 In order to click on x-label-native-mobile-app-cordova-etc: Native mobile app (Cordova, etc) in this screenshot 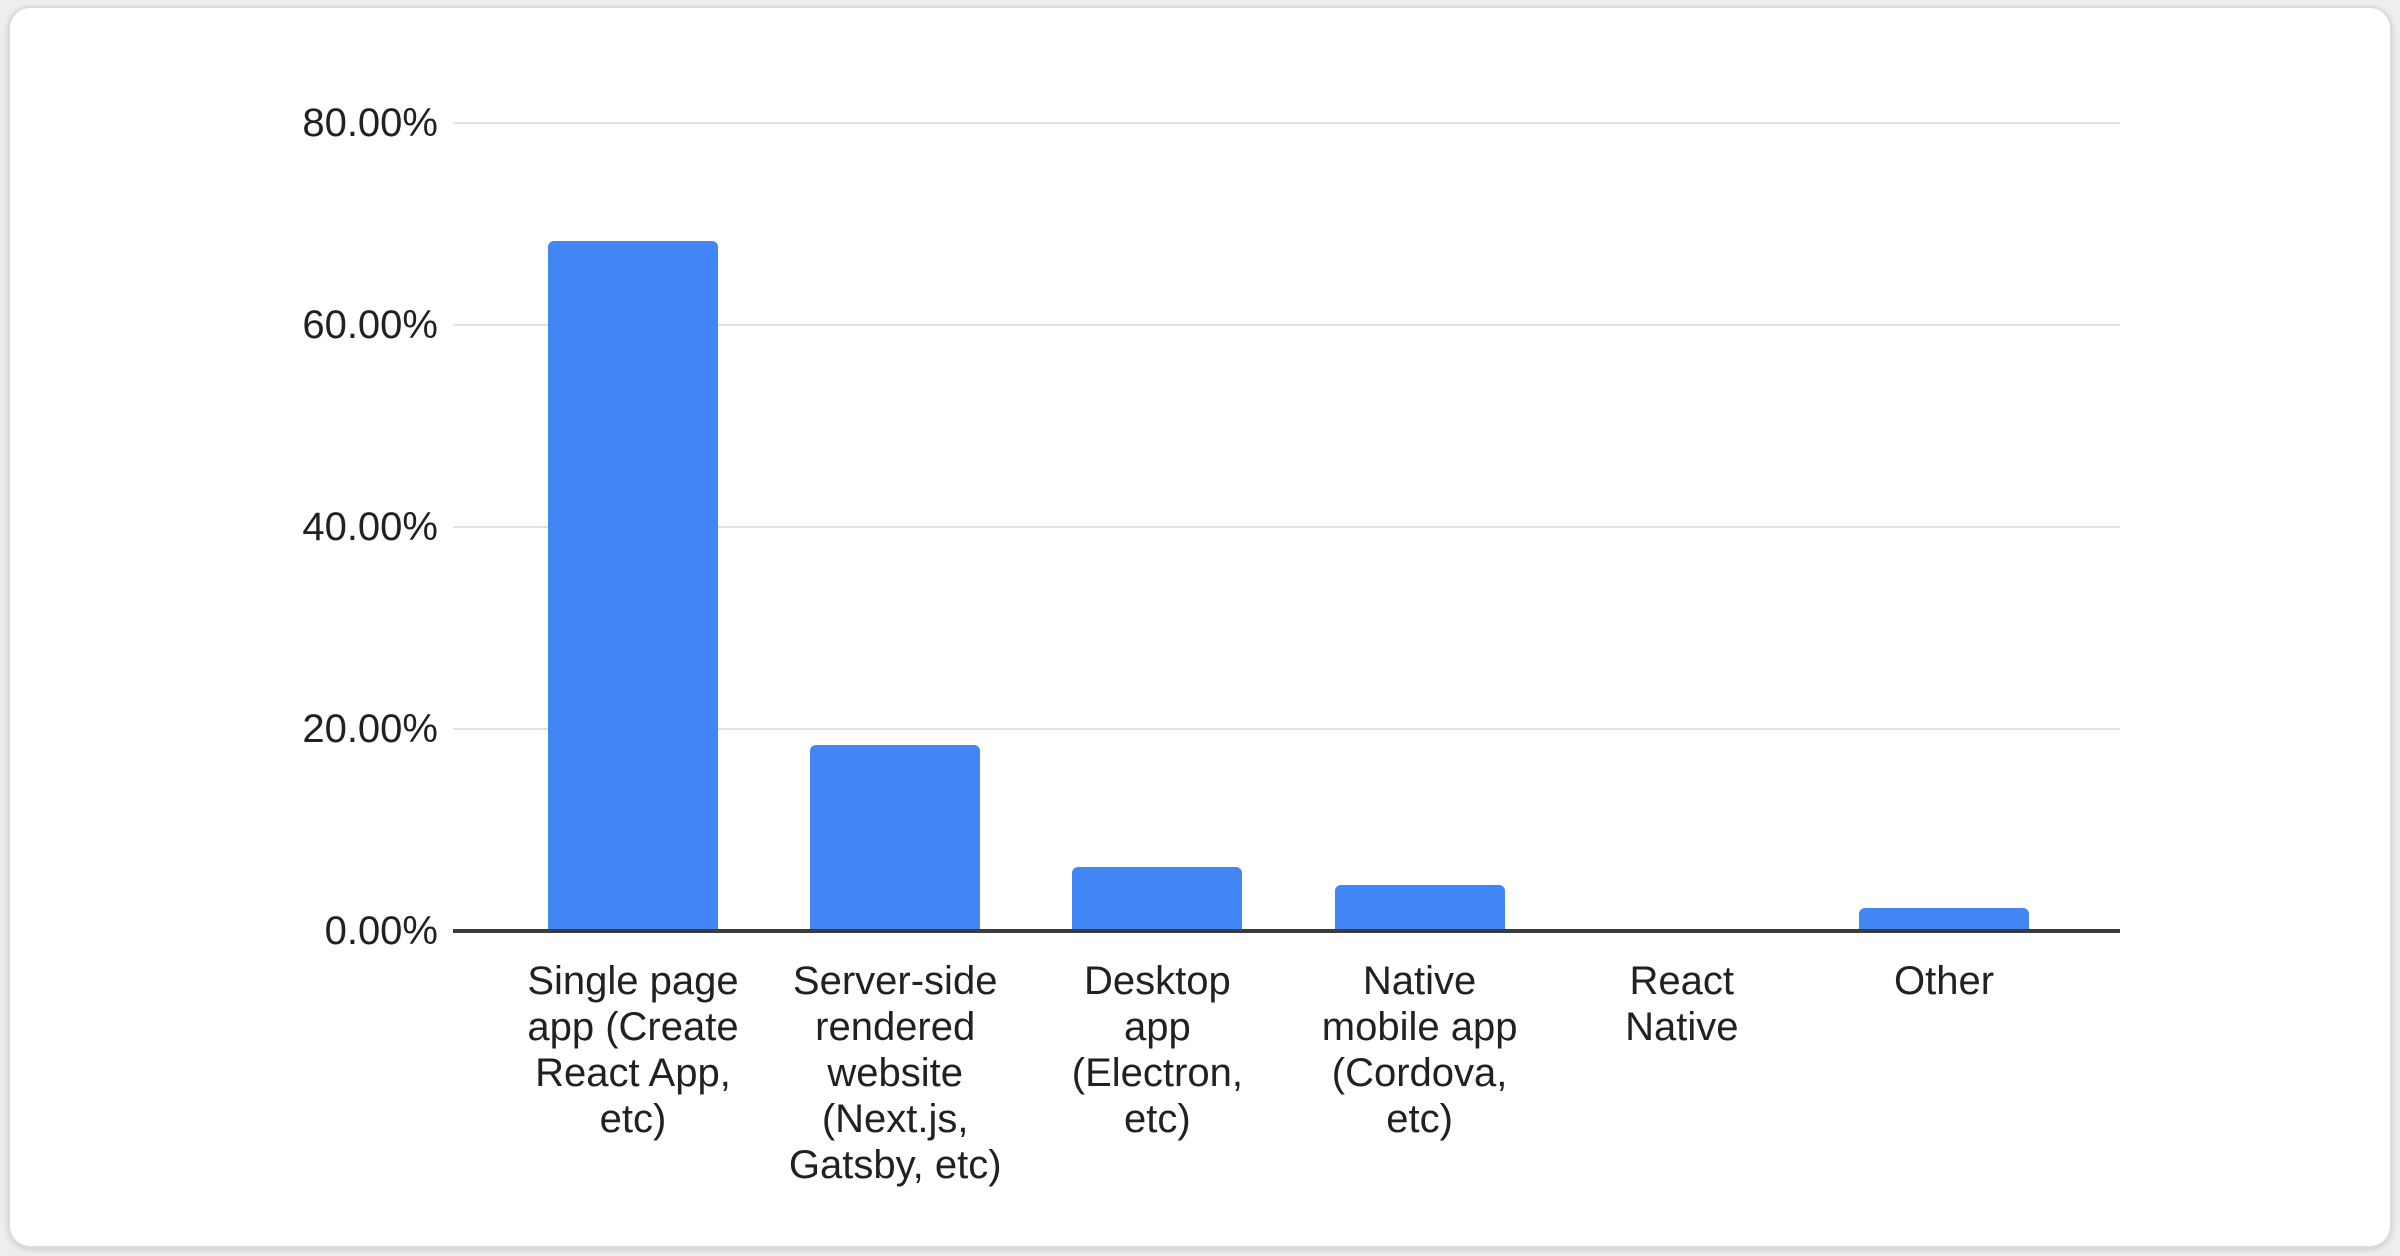, I will do `click(1419, 1050)`.